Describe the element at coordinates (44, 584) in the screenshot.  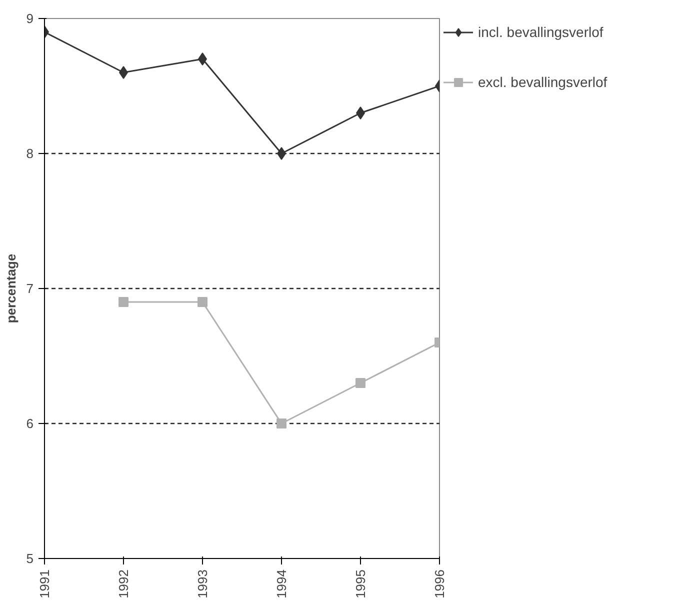
I see `x-tick-label: 1991` at that location.